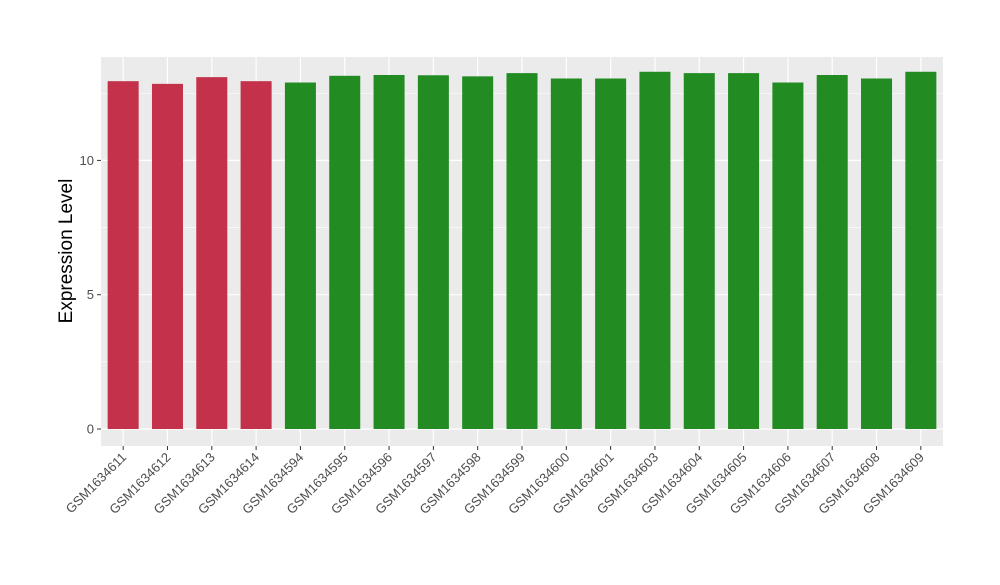 Image resolution: width=1000 pixels, height=585 pixels. Describe the element at coordinates (611, 253) in the screenshot. I see `bar-GSM1634601` at that location.